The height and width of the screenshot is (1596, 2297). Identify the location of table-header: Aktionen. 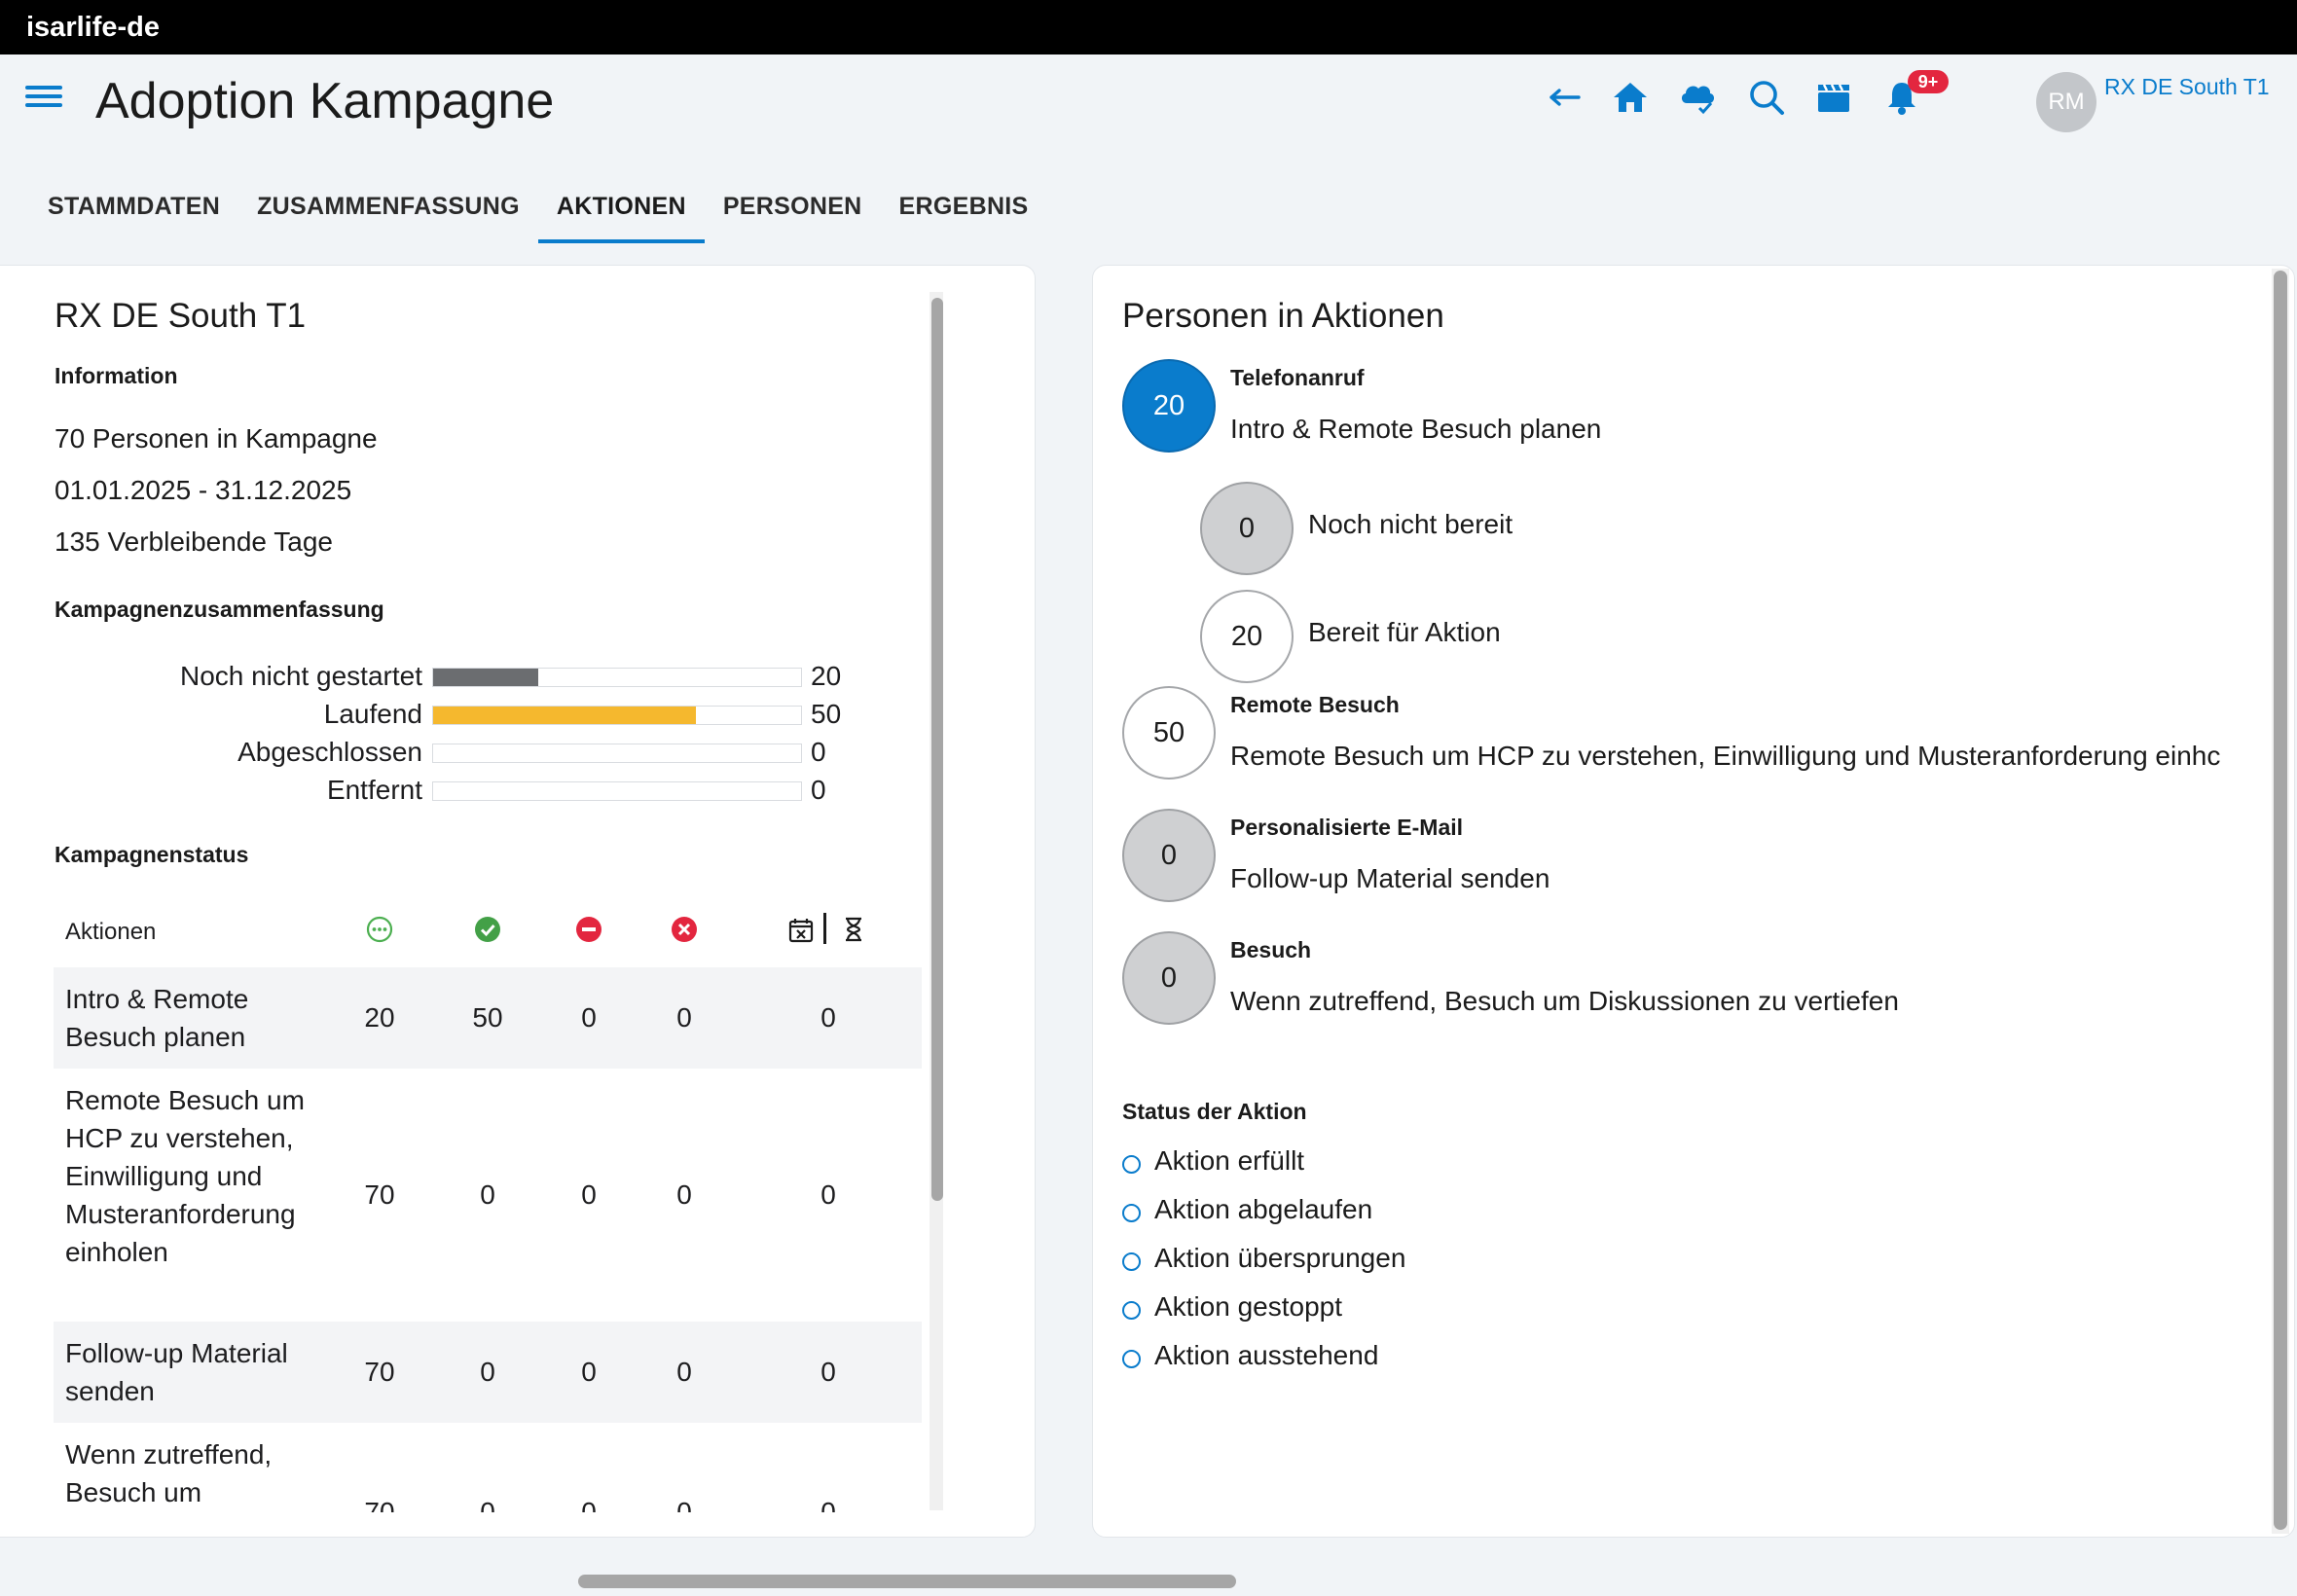
(488, 933).